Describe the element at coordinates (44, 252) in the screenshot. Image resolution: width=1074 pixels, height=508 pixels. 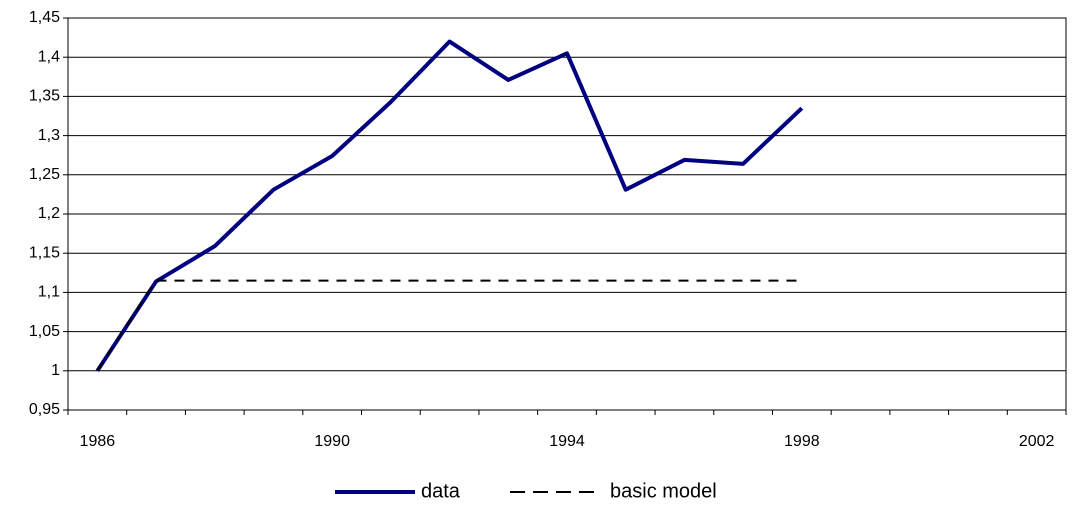
I see `y-tick-label: 1,15` at that location.